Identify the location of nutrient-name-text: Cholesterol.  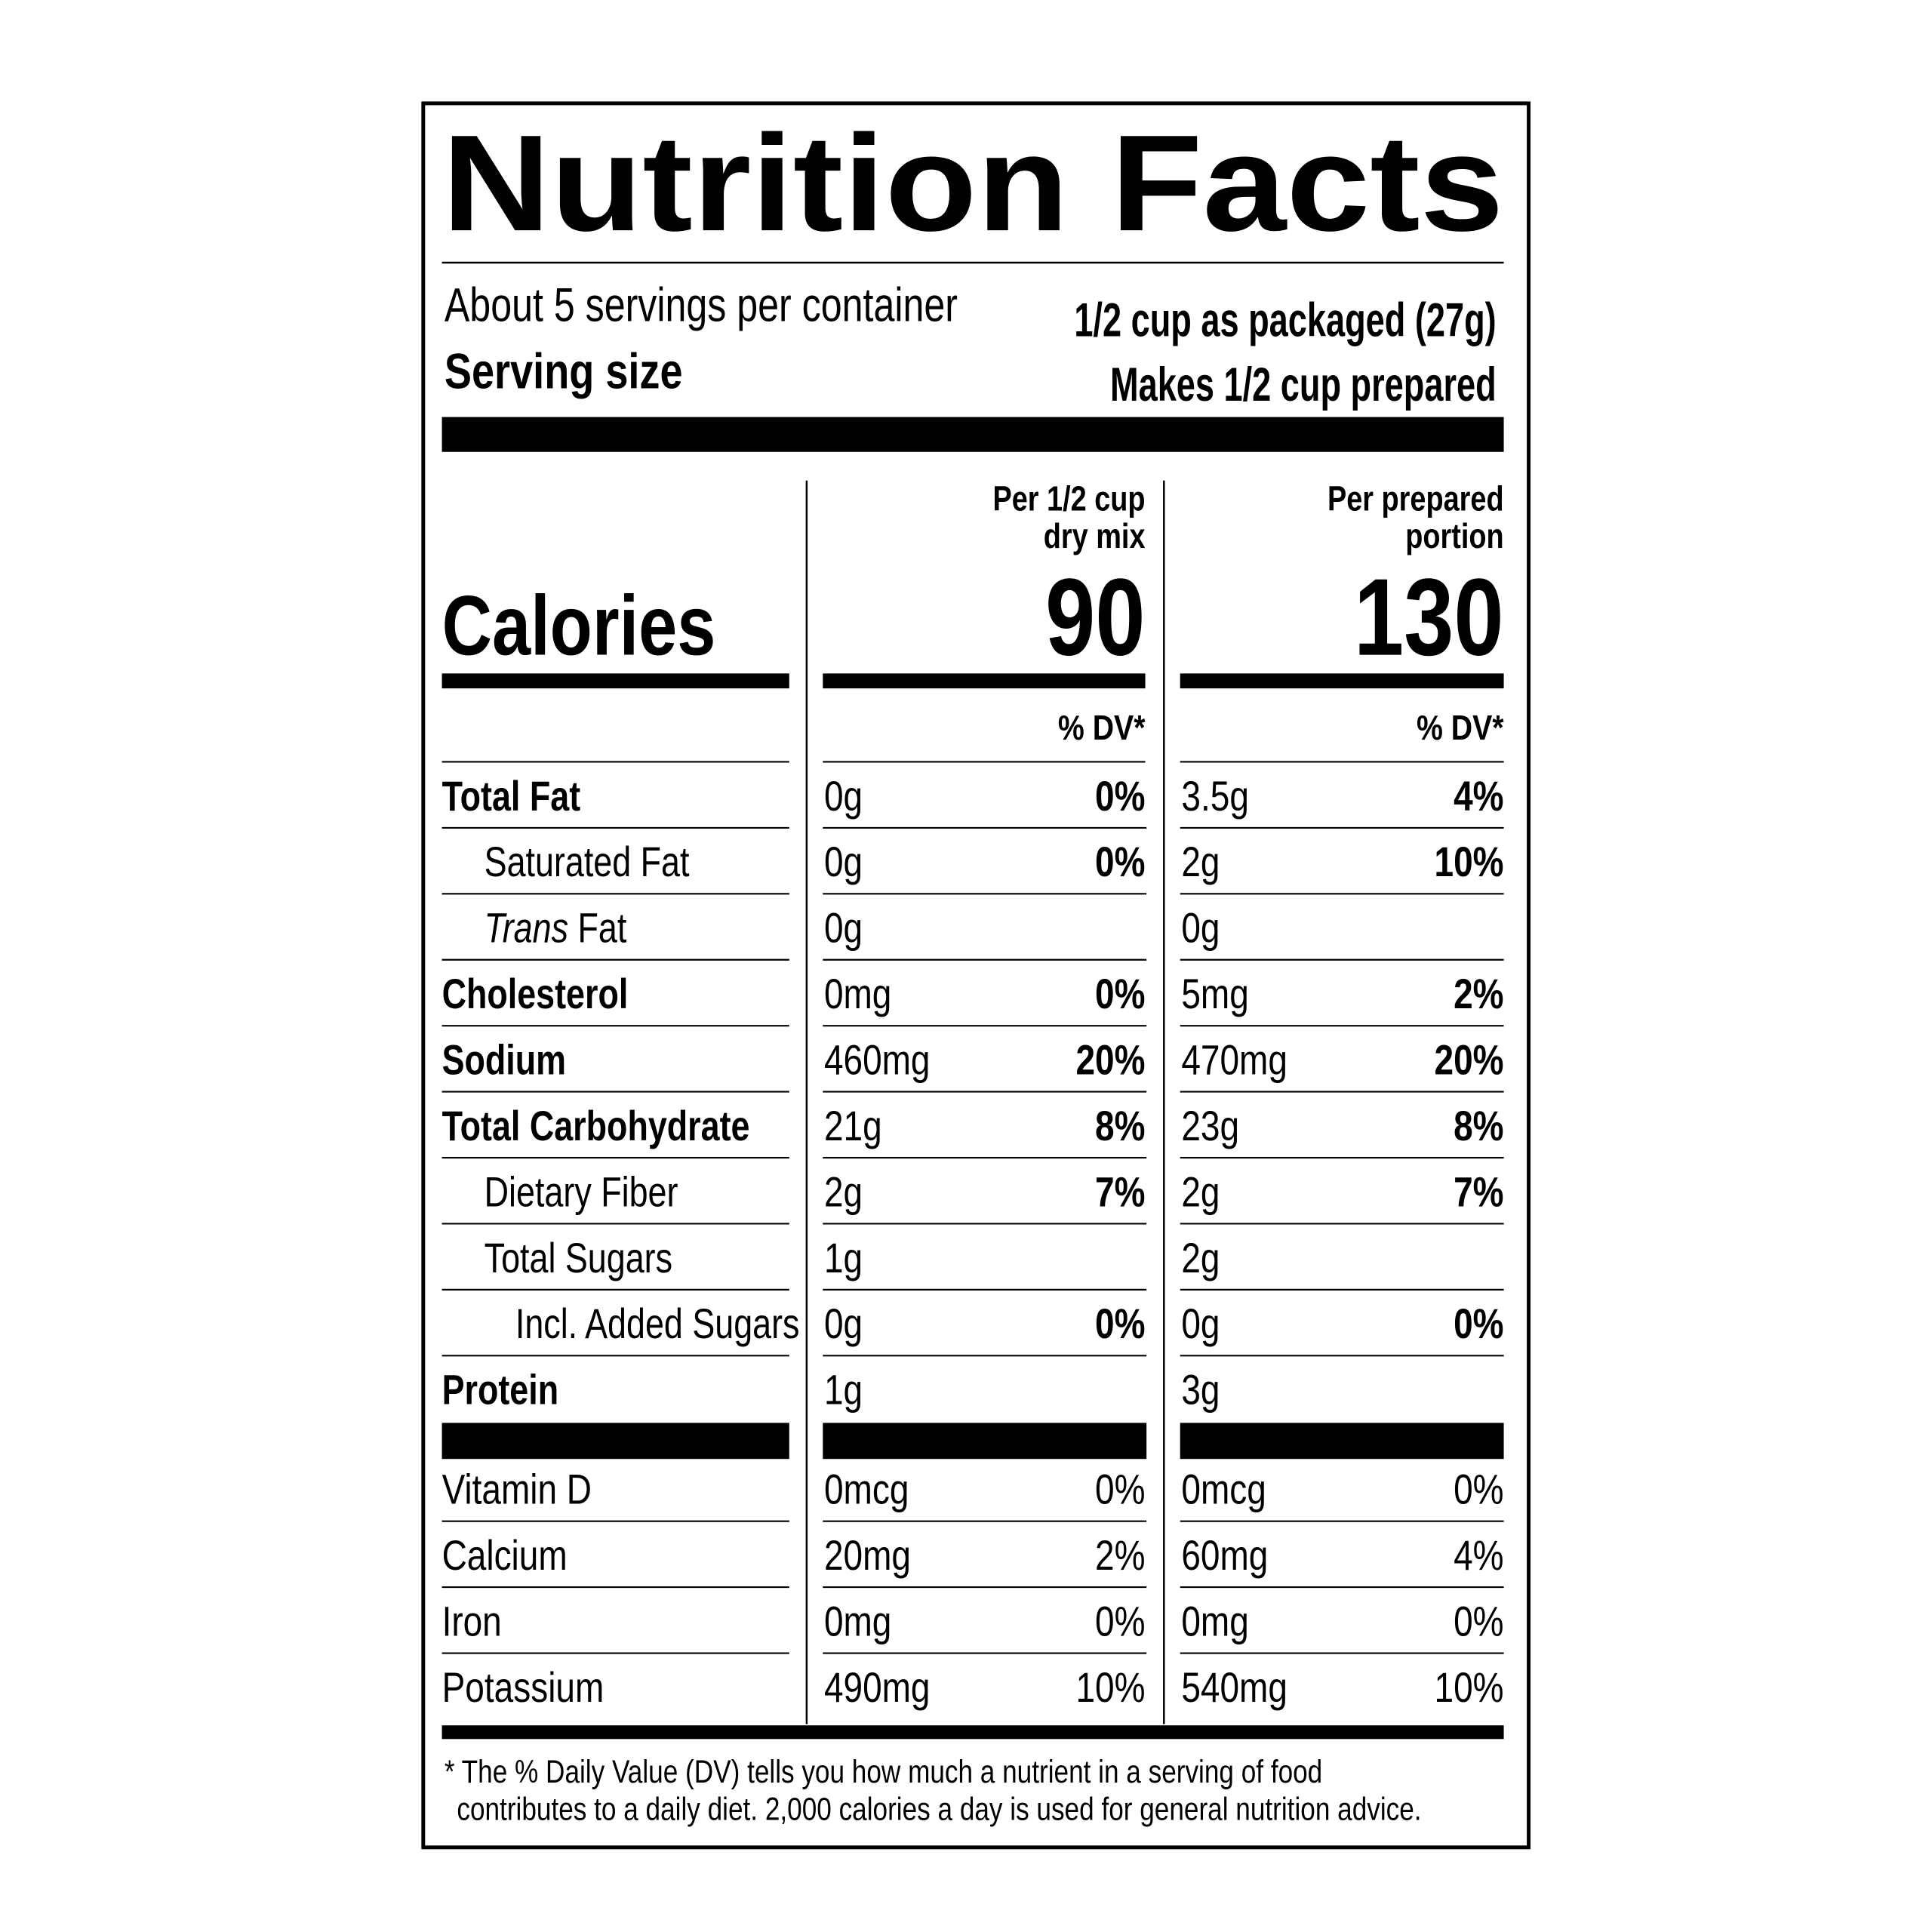
(535, 993).